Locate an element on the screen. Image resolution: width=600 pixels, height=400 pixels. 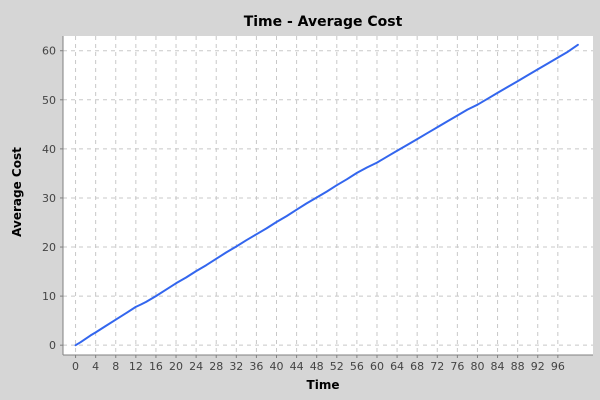
x-tick-label: 20 is located at coordinates (176, 366).